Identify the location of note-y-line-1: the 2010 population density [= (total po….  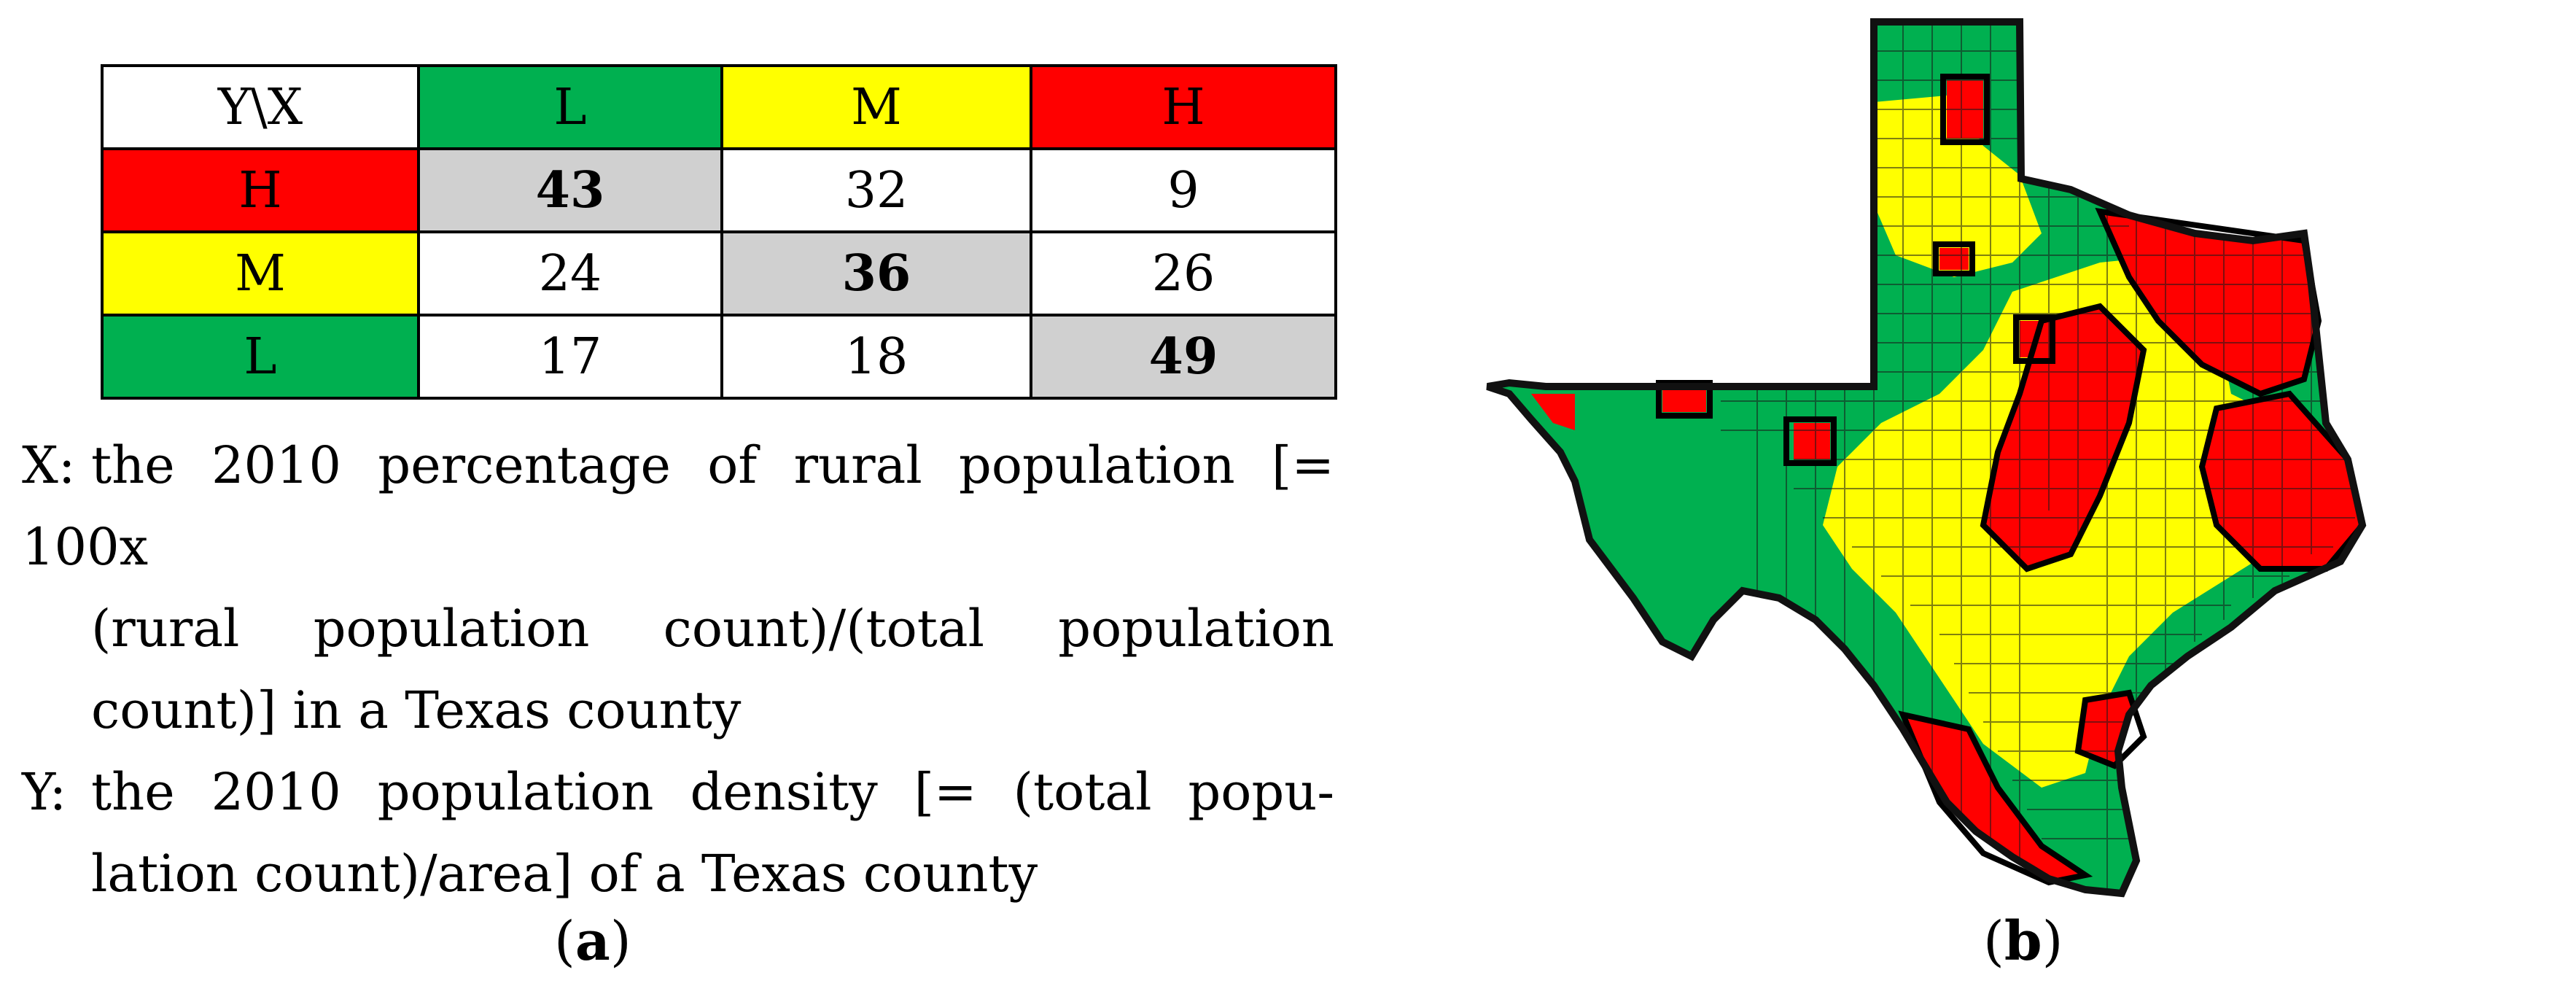
(712, 792).